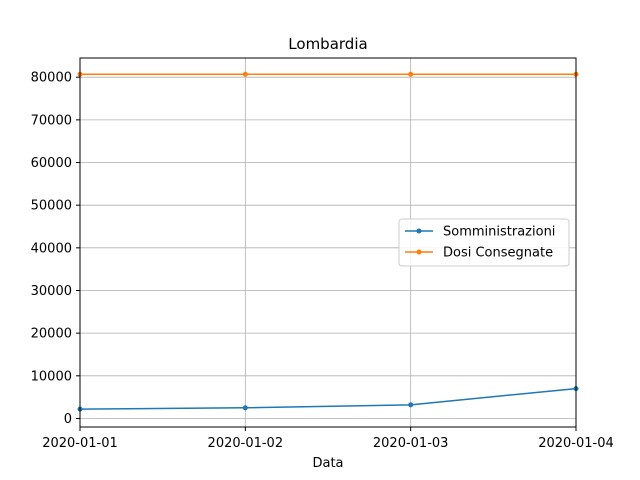 The width and height of the screenshot is (640, 480). Describe the element at coordinates (499, 232) in the screenshot. I see `legend-label-1: Somministrazioni` at that location.